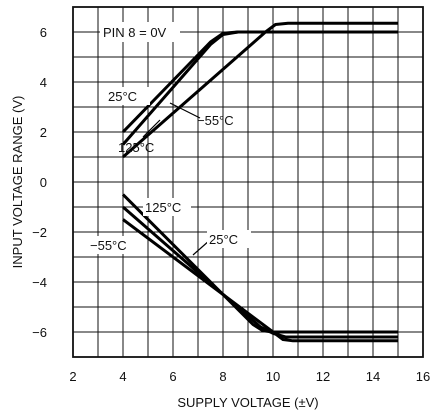 The image size is (433, 416). I want to click on y-tick-label: −2, so click(39, 232).